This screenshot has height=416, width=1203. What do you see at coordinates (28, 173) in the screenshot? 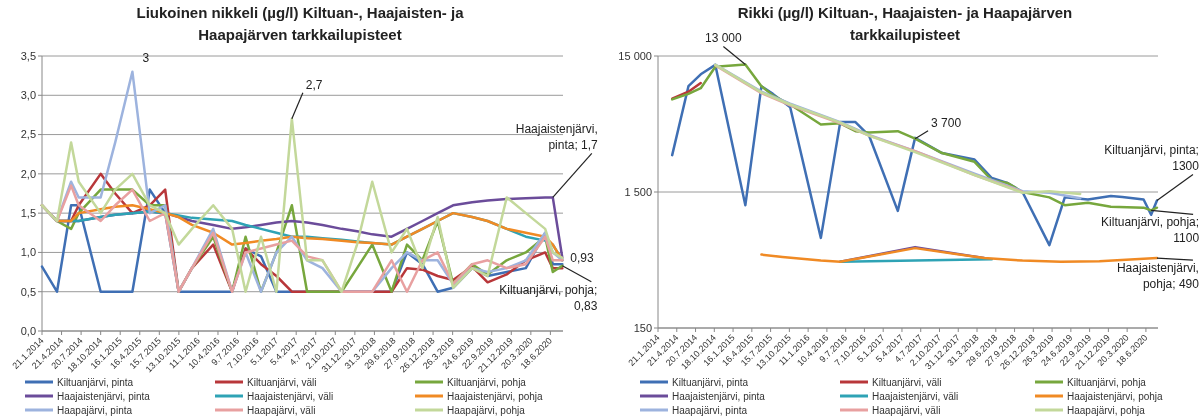
I see `y-tick-label: 2,0` at bounding box center [28, 173].